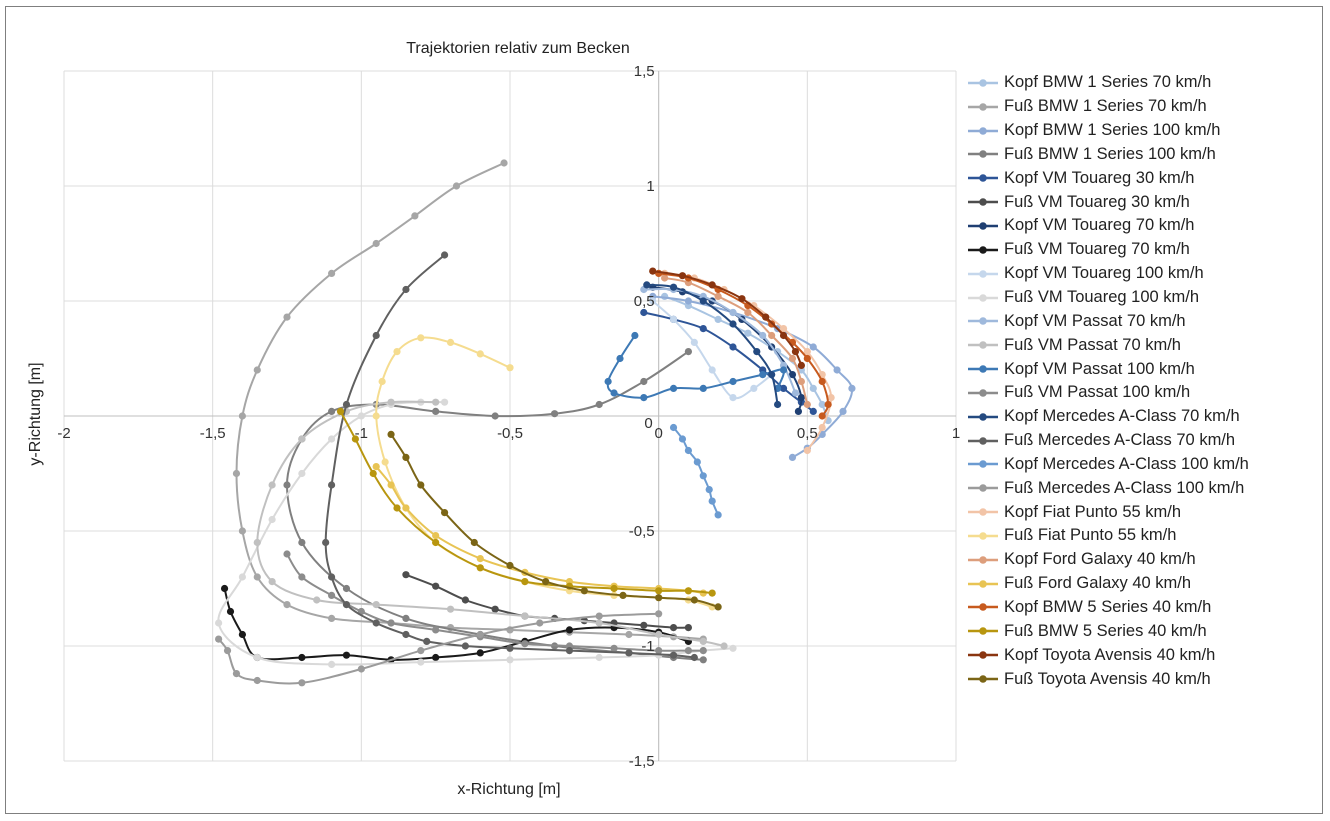 Image resolution: width=1330 pixels, height=821 pixels. What do you see at coordinates (1108, 606) in the screenshot?
I see `legend-label: Kopf BMW 5 Series 40 km/h` at bounding box center [1108, 606].